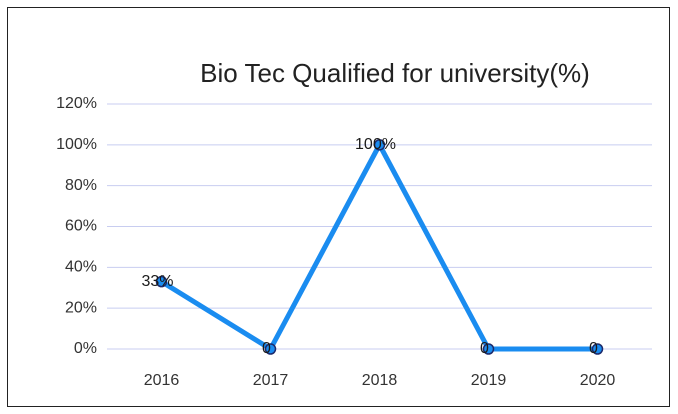 The image size is (678, 414). I want to click on y-tick-label: 80%, so click(81, 185).